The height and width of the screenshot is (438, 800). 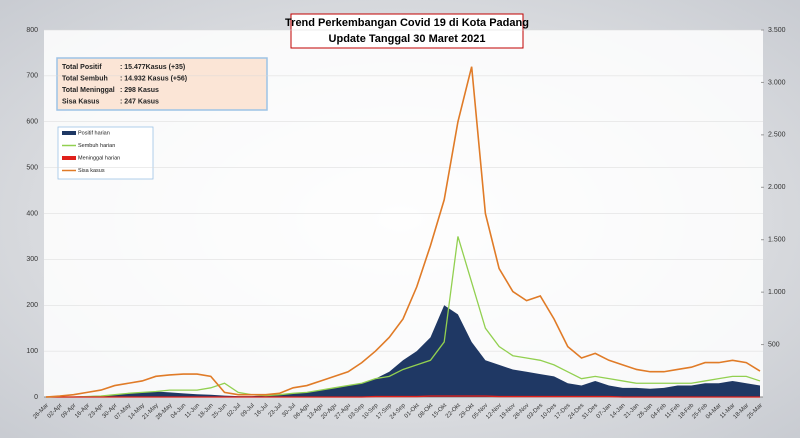 What do you see at coordinates (36, 397) in the screenshot?
I see `y-tick-label: 0` at bounding box center [36, 397].